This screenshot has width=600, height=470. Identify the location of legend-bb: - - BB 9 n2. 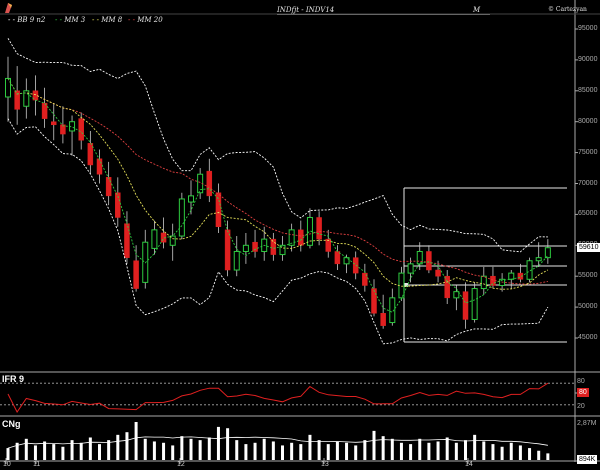
(27, 20).